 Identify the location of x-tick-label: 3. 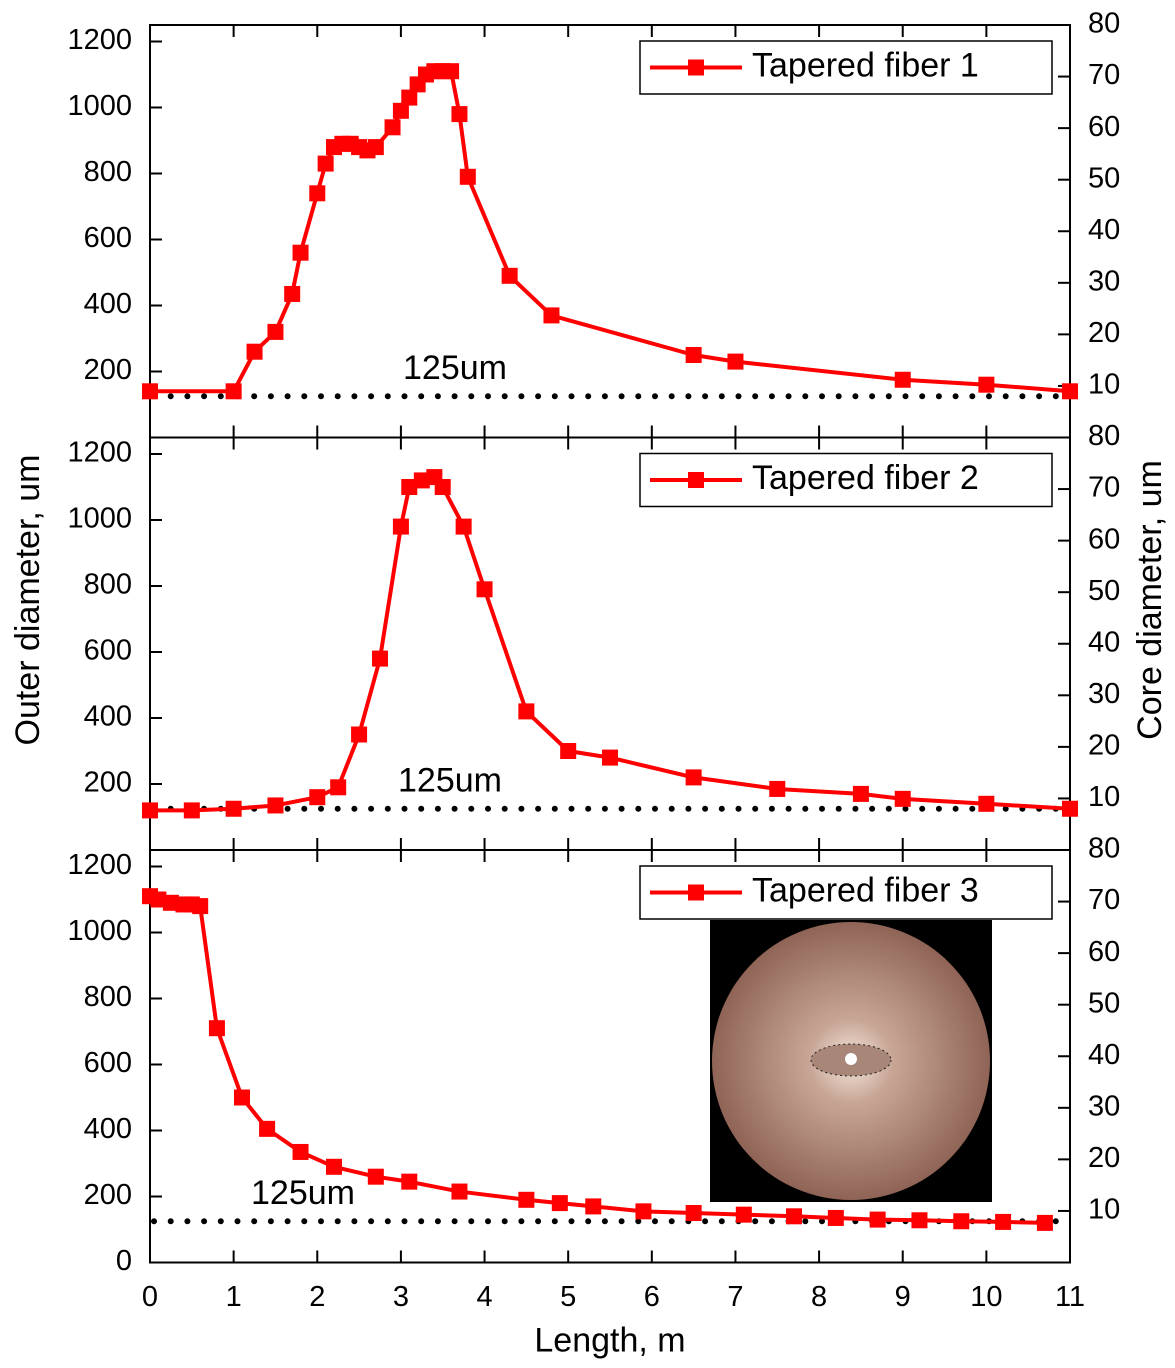
(401, 1297).